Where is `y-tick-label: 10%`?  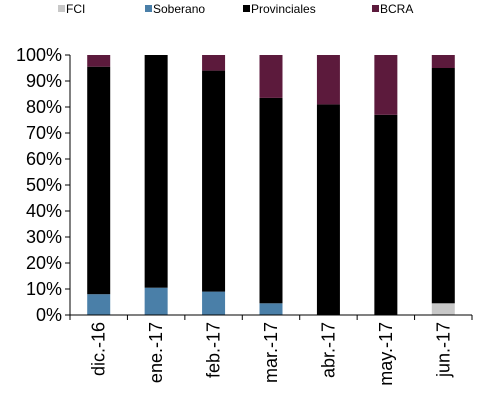 y-tick-label: 10% is located at coordinates (44, 289).